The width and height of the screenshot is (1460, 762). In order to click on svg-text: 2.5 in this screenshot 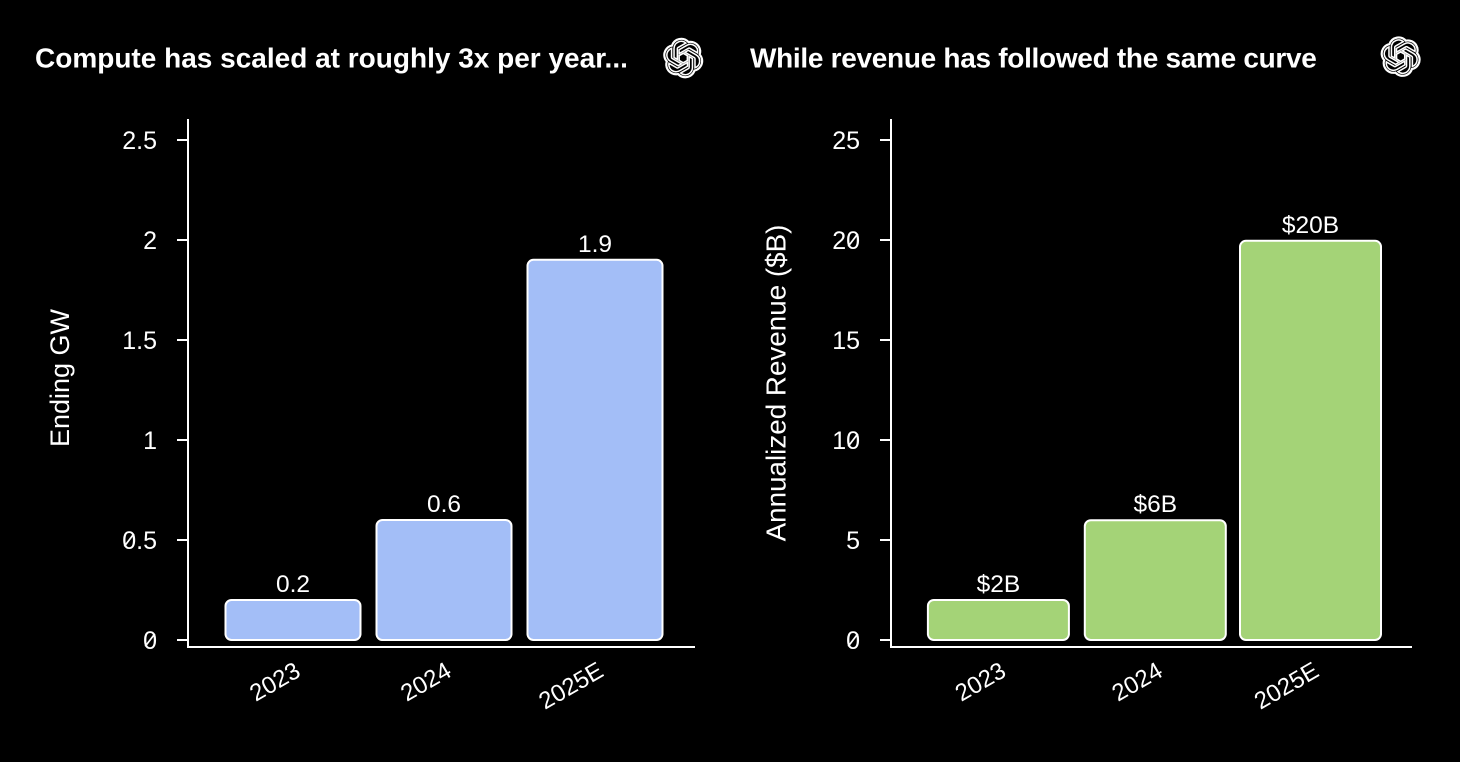, I will do `click(139, 141)`.